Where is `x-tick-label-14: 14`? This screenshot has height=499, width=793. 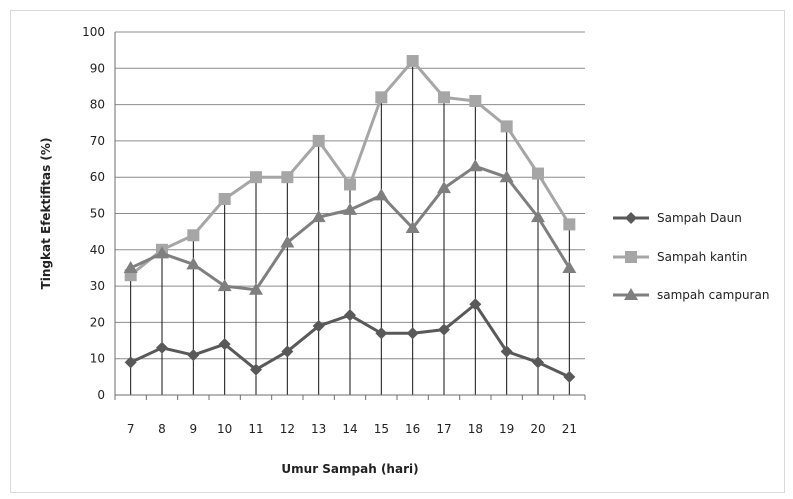
x-tick-label-14: 14 is located at coordinates (349, 429).